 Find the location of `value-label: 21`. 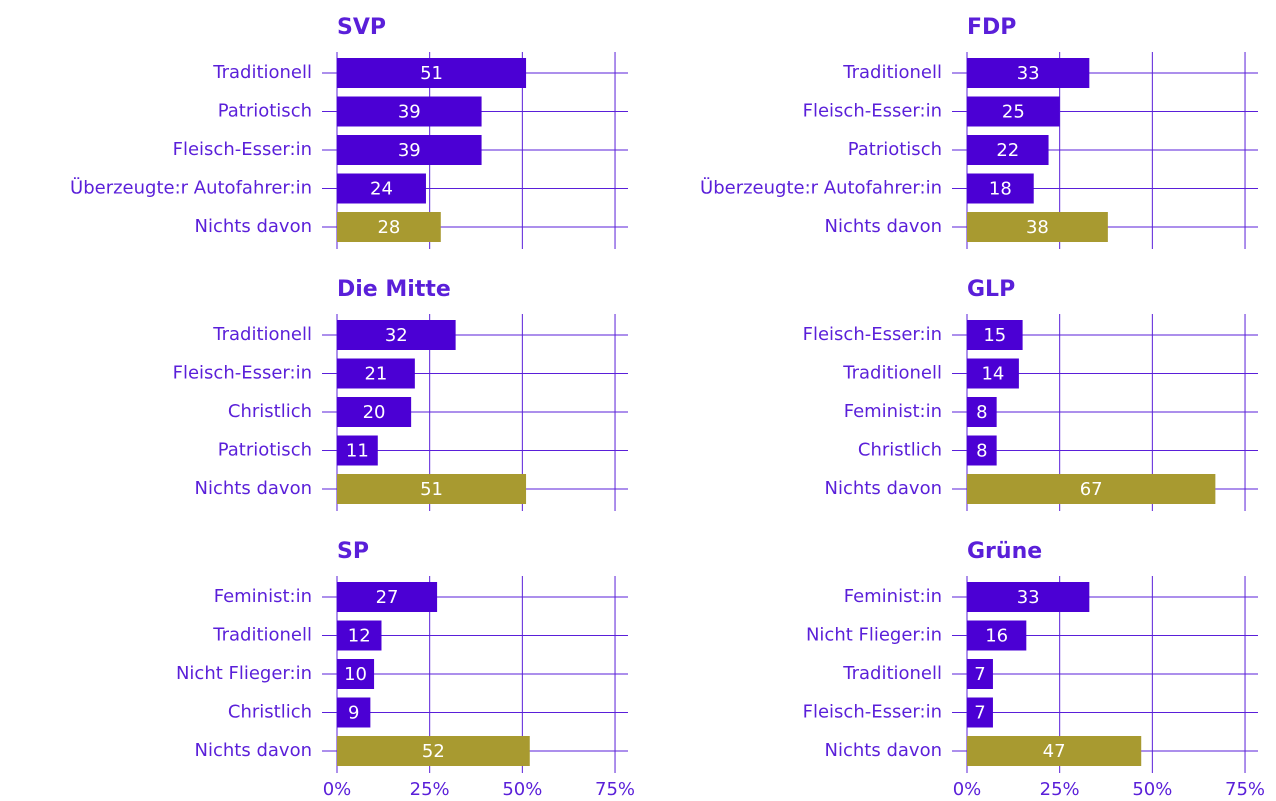

value-label: 21 is located at coordinates (375, 374).